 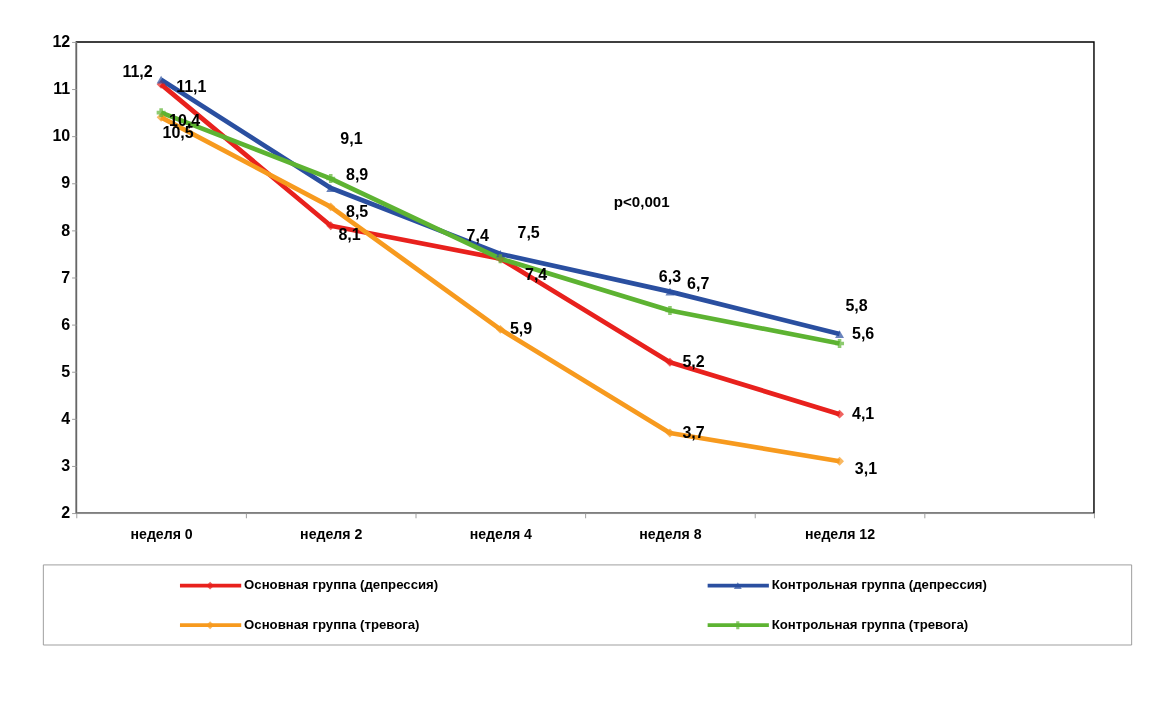 I want to click on data-label: 4,1, so click(x=863, y=413).